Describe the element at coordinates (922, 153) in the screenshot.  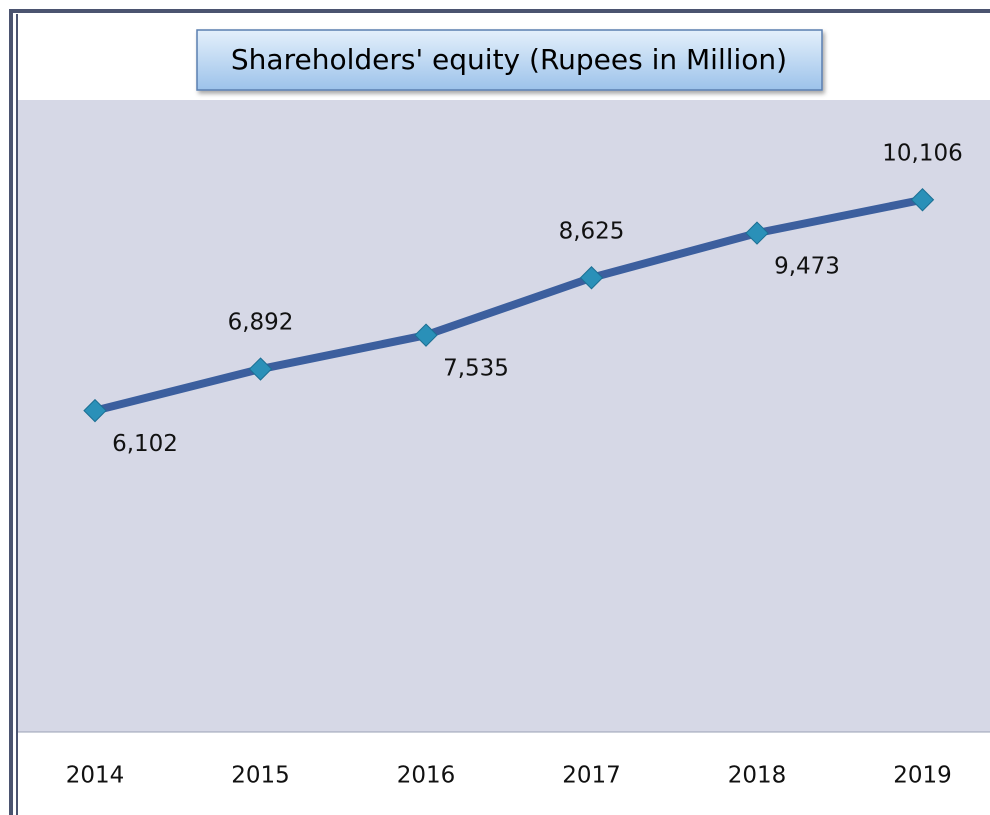
I see `data-label: 10,106` at that location.